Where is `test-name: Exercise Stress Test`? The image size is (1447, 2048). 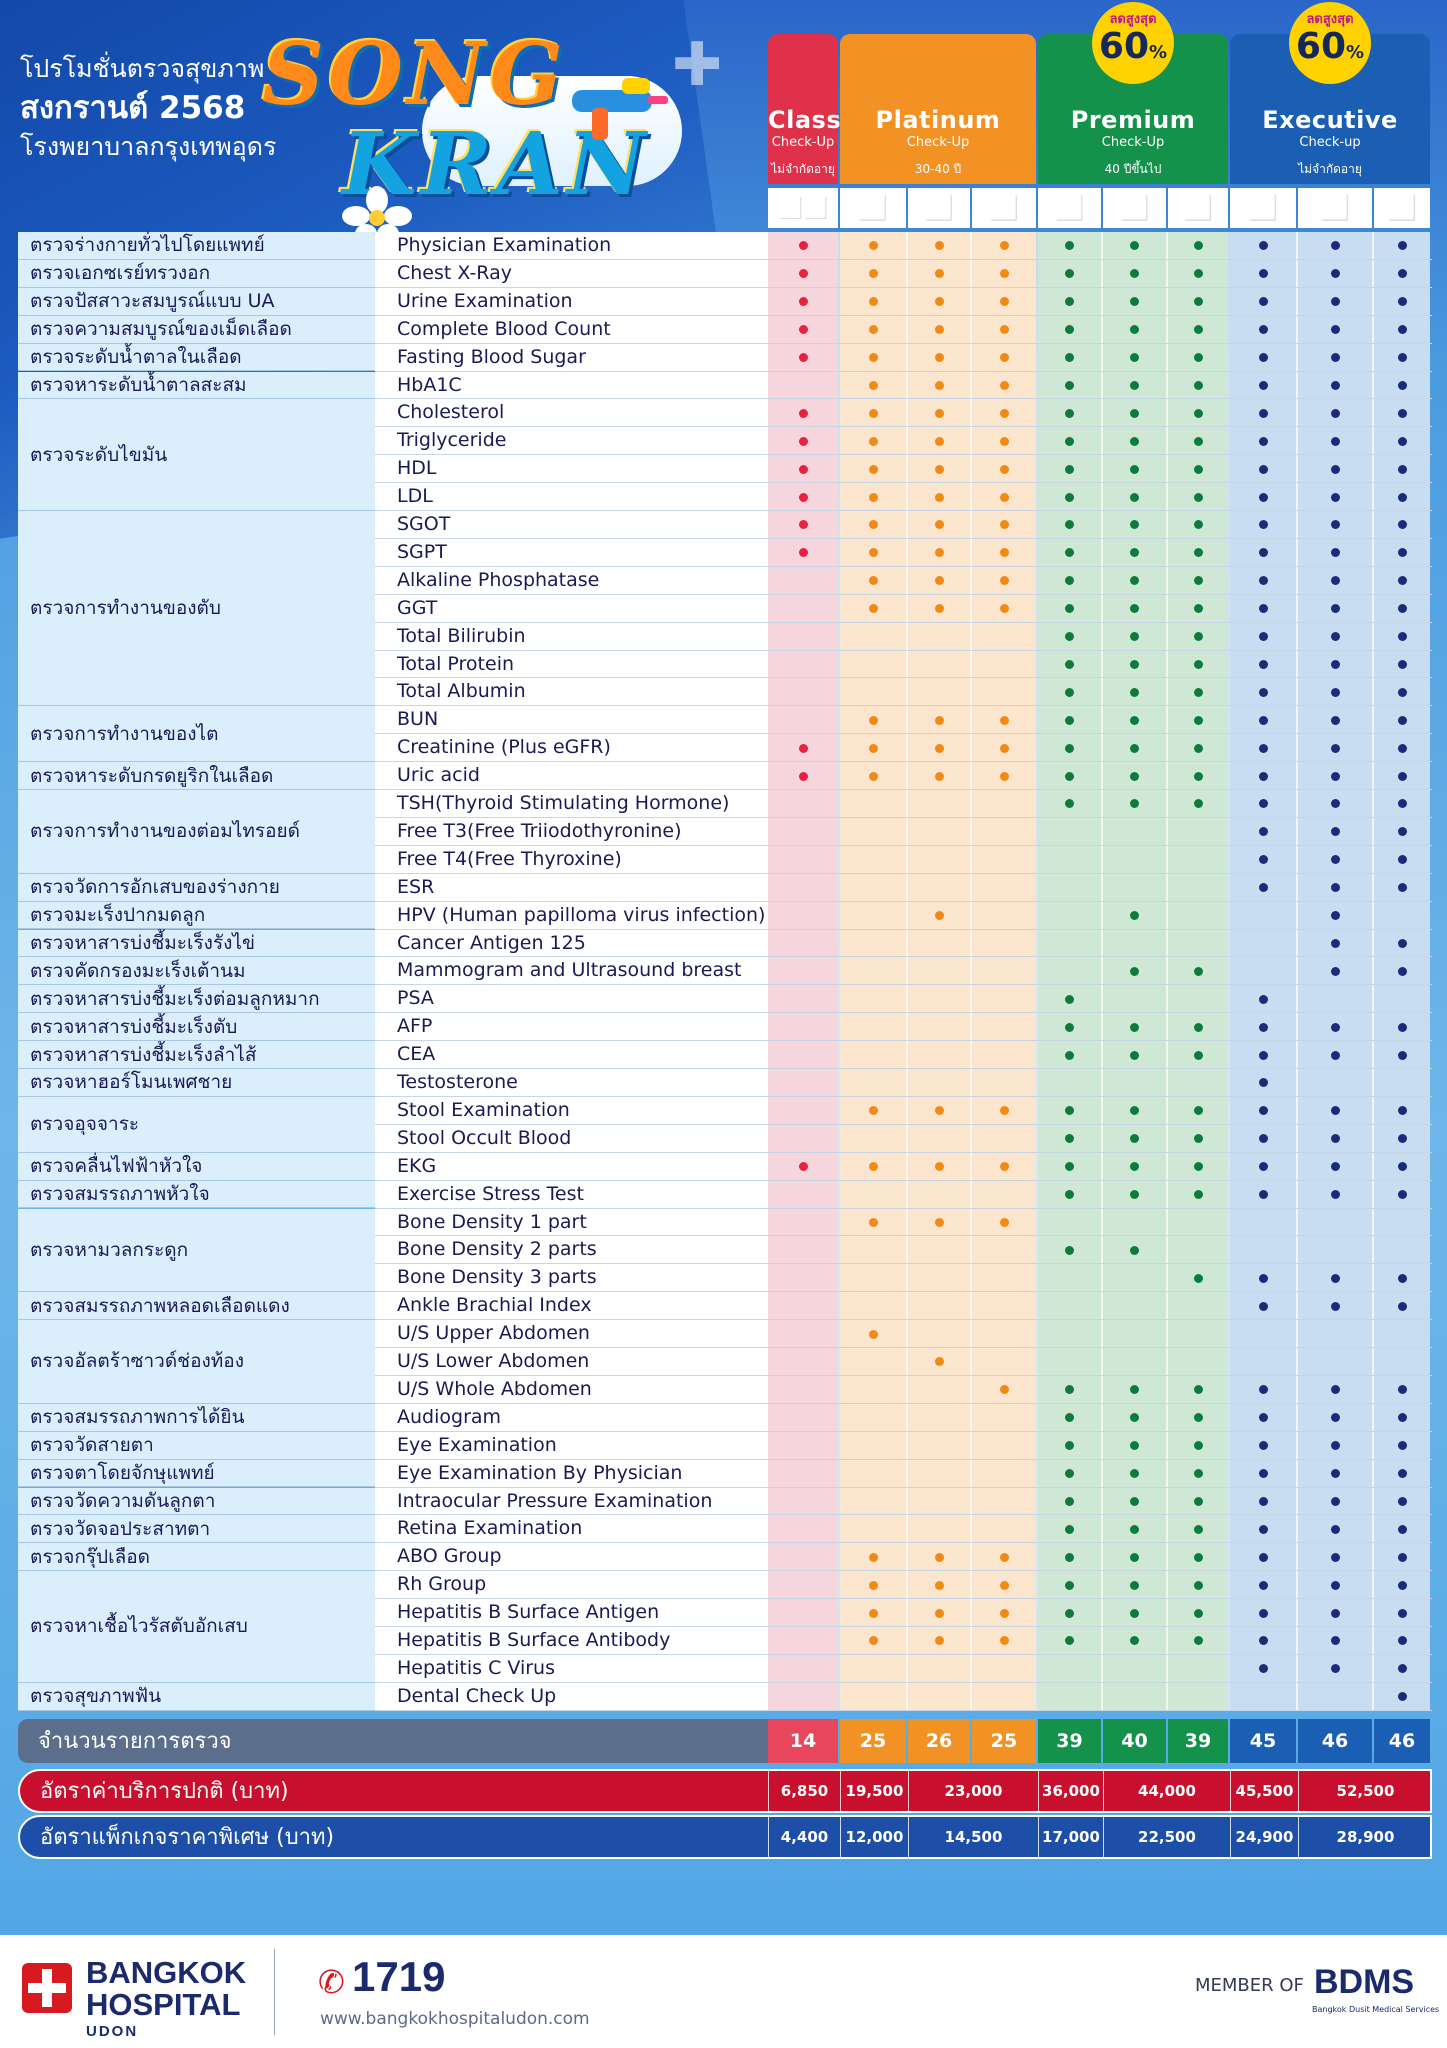
test-name: Exercise Stress Test is located at coordinates (490, 1193).